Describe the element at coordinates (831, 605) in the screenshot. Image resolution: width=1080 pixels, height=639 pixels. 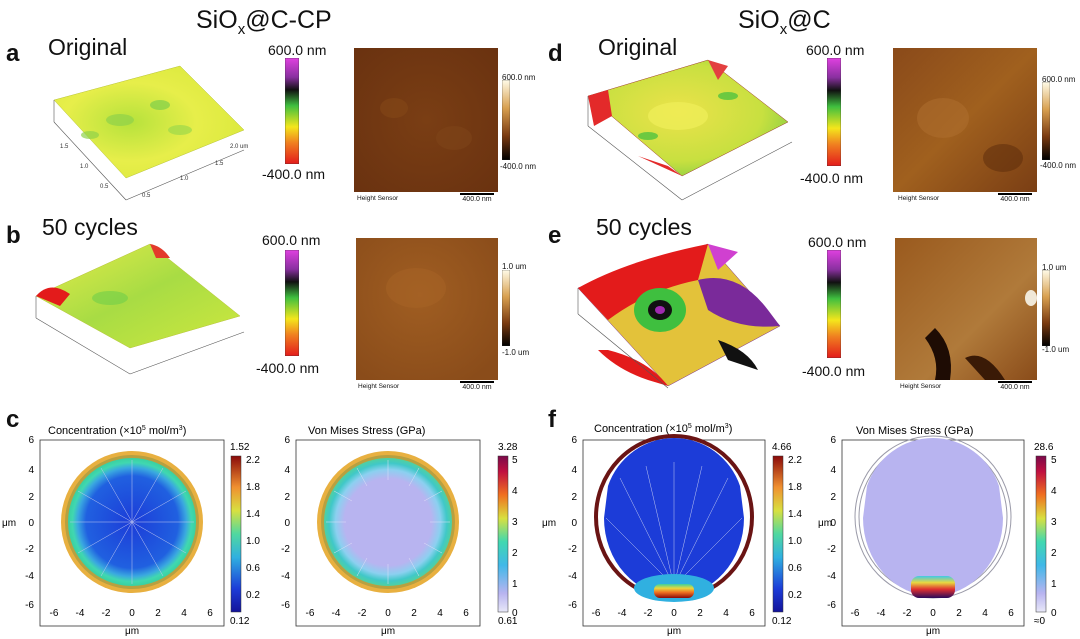
I see `svg-text: -6` at that location.